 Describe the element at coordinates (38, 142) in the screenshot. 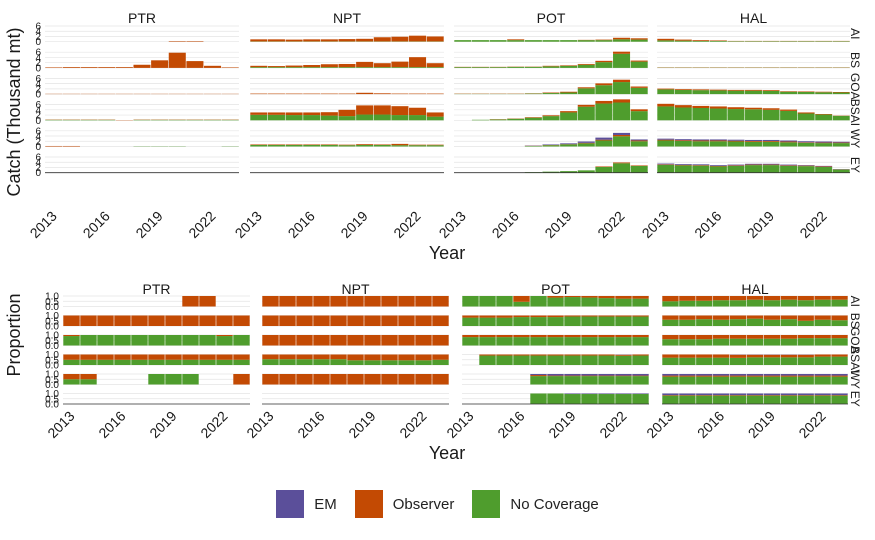

I see `y-tick-label: 2` at that location.